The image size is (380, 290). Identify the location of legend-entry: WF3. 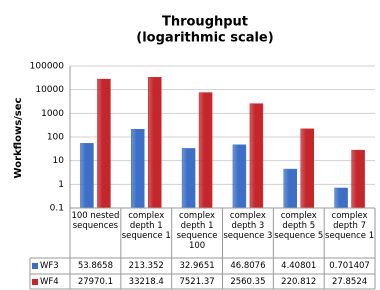
(51, 266).